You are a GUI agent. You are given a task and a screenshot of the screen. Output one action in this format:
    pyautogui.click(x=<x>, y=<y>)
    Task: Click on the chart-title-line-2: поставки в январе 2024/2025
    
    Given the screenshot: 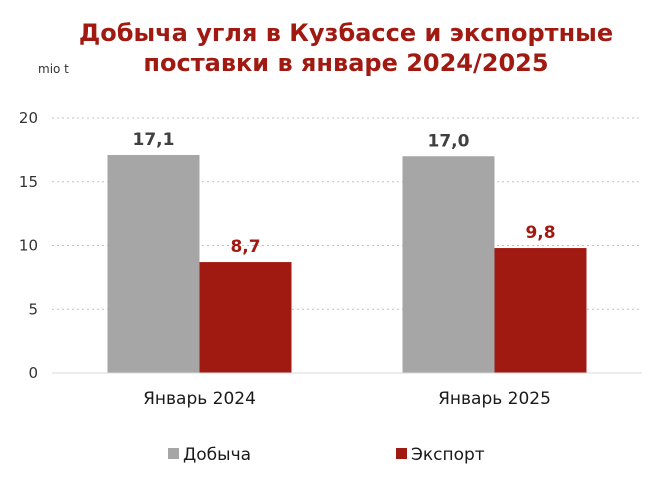 What is the action you would take?
    pyautogui.click(x=345, y=63)
    